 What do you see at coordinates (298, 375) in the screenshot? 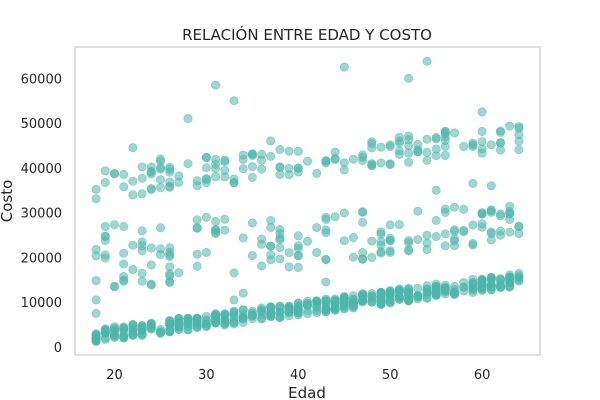
I see `x-tick-label: 40` at bounding box center [298, 375].